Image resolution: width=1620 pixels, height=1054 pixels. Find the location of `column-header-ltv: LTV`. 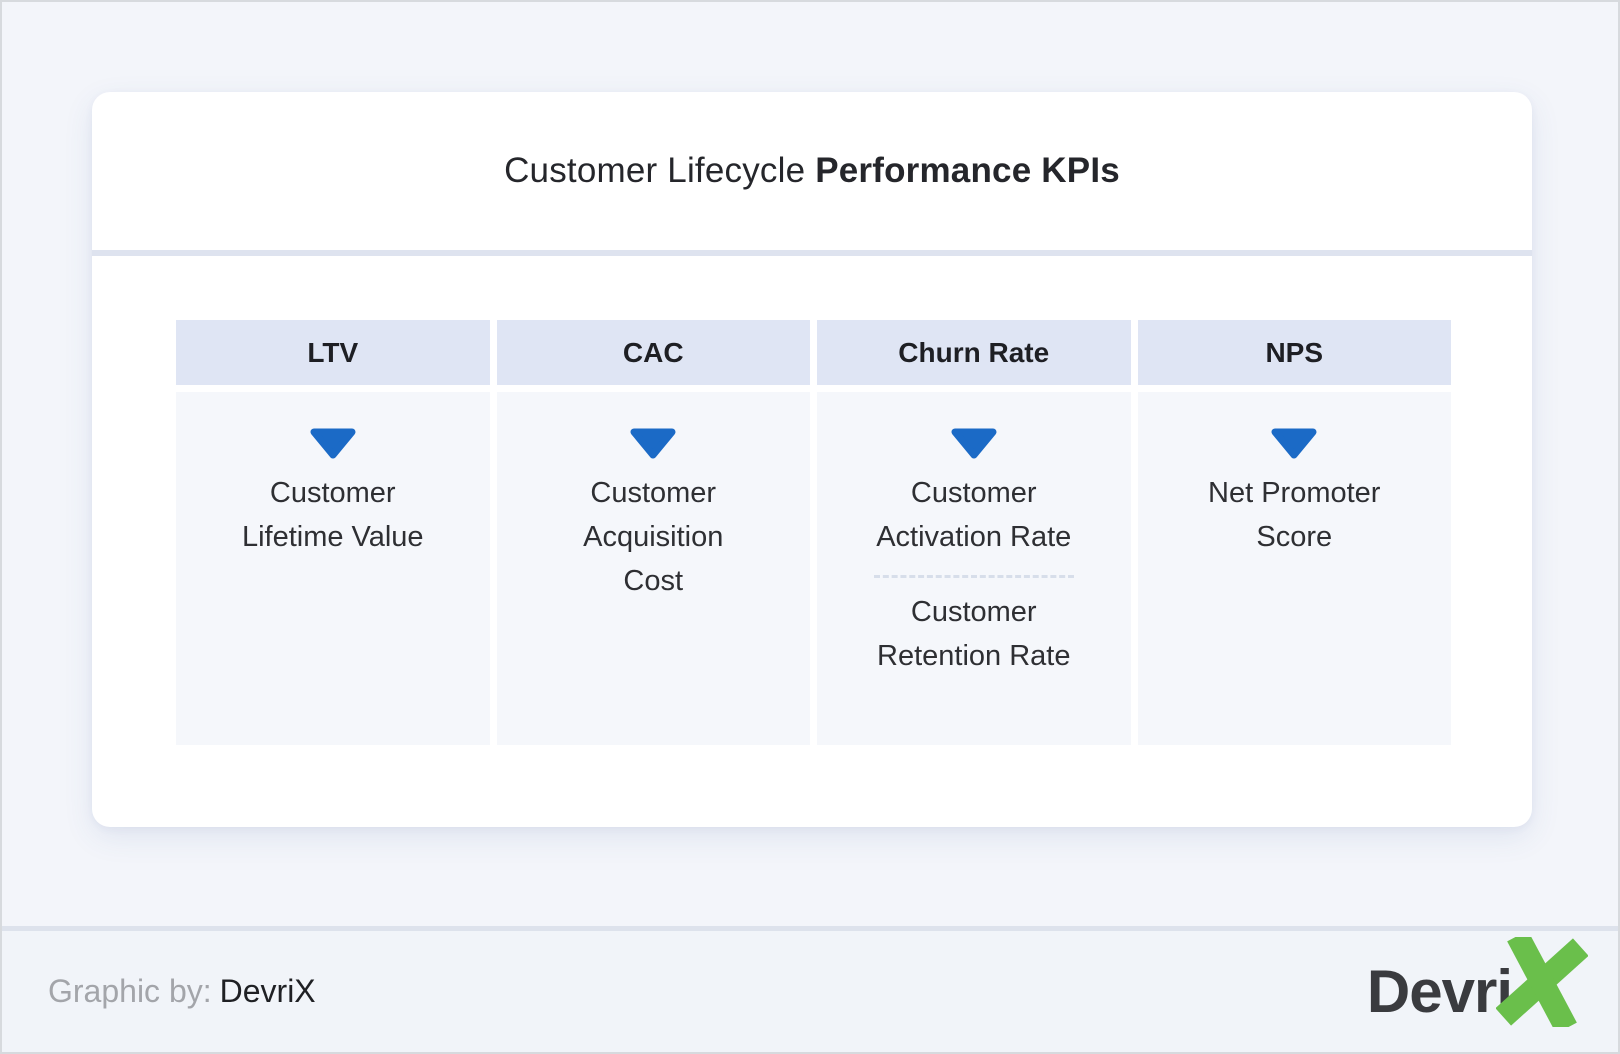

column-header-ltv: LTV is located at coordinates (333, 352).